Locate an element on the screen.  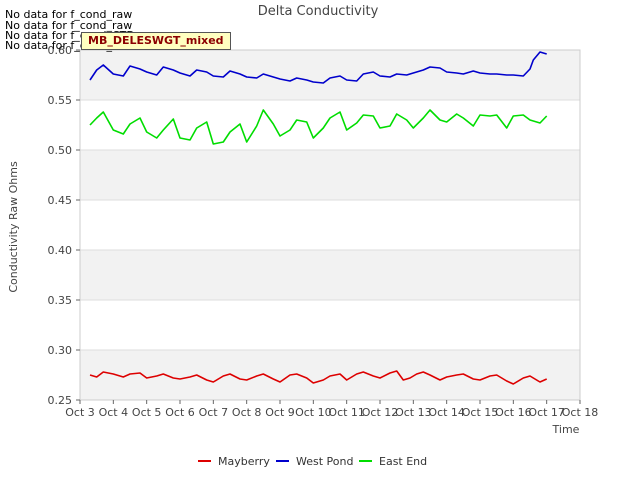
y-tick-label: 0.30 is located at coordinates (60, 350).